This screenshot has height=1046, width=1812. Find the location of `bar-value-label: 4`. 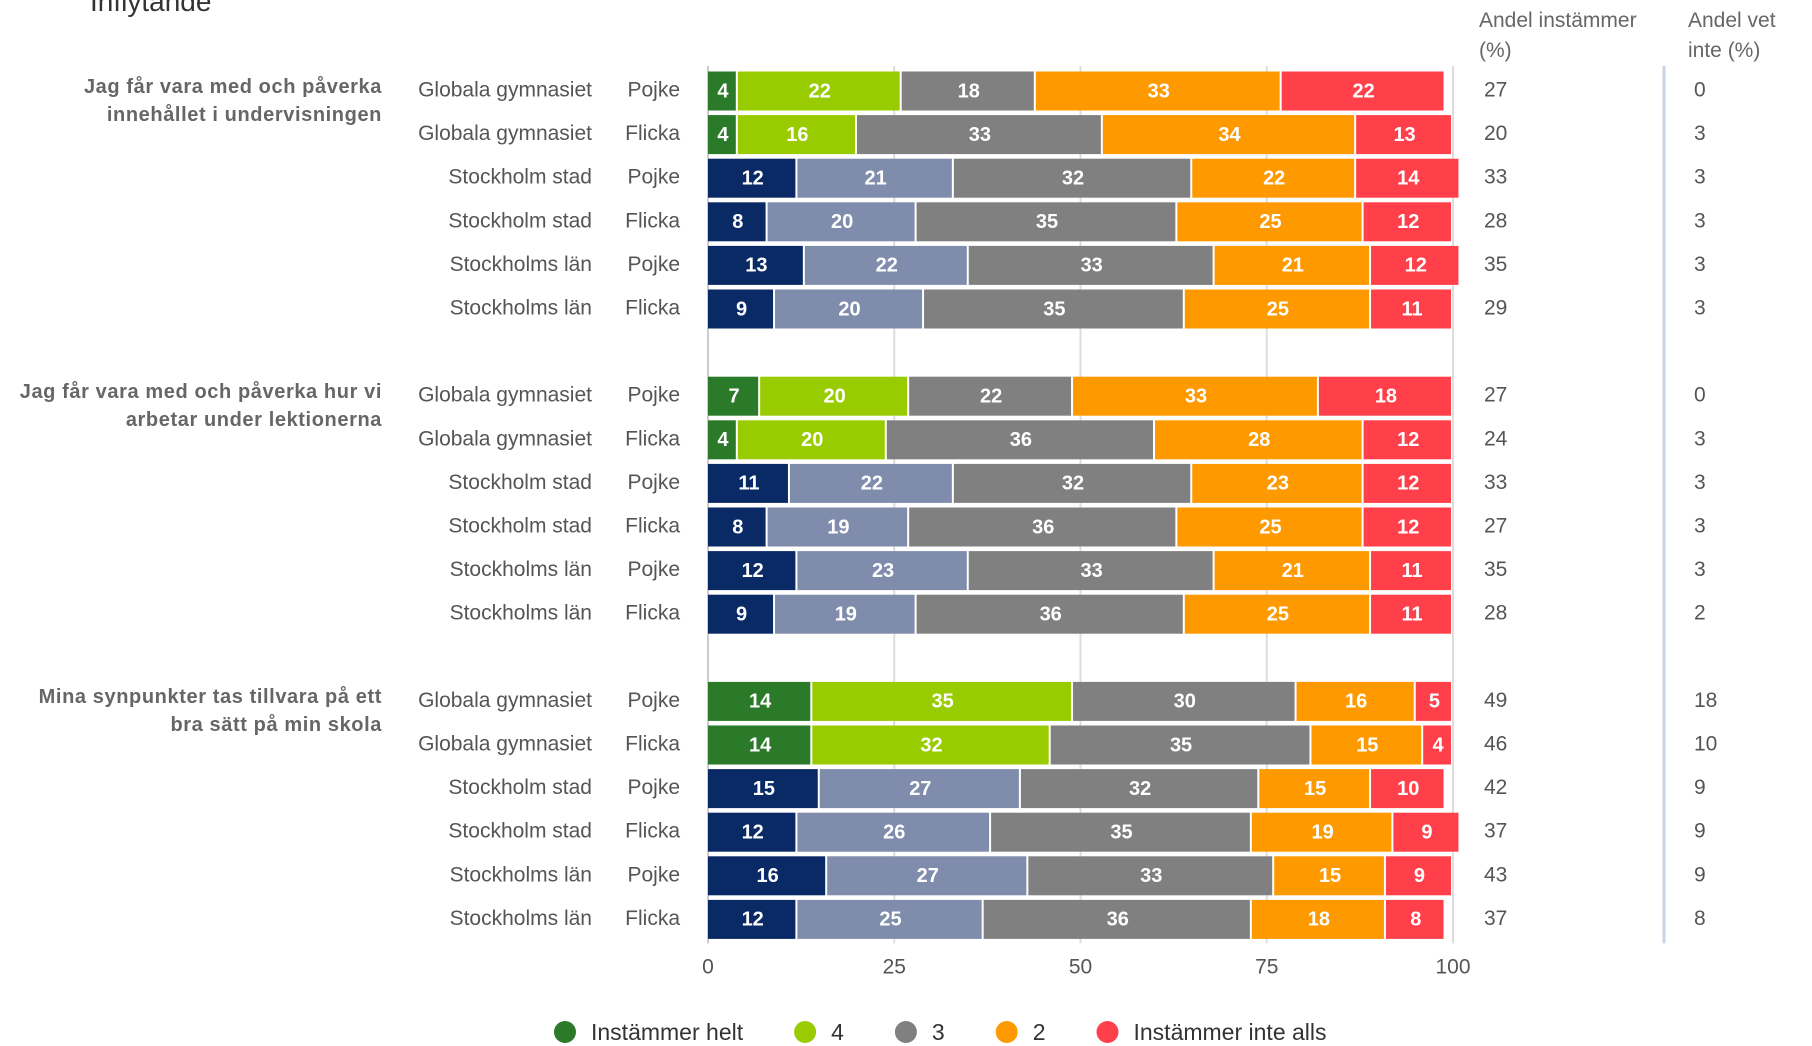

bar-value-label: 4 is located at coordinates (723, 135).